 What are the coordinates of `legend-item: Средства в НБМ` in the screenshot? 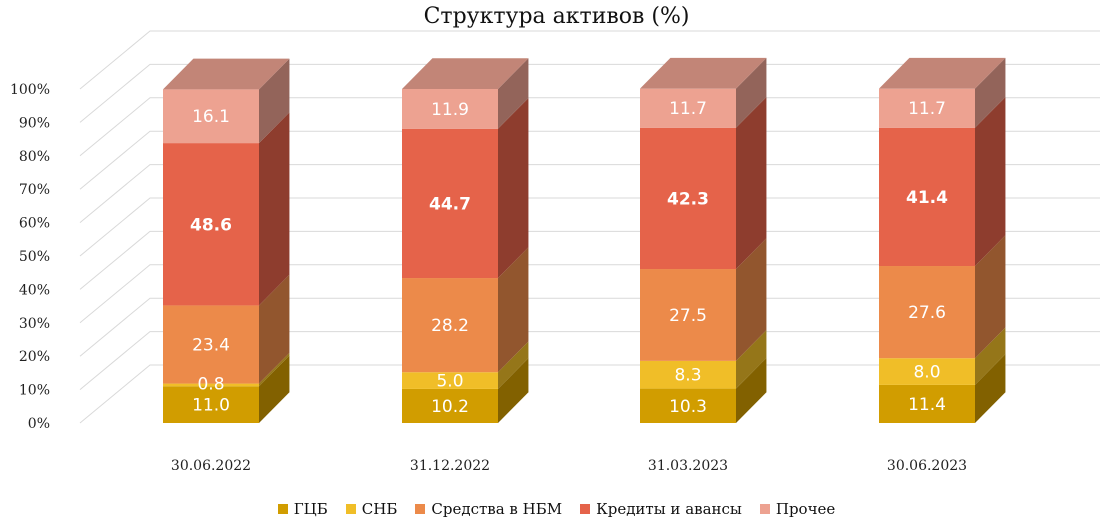 It's located at (488, 509).